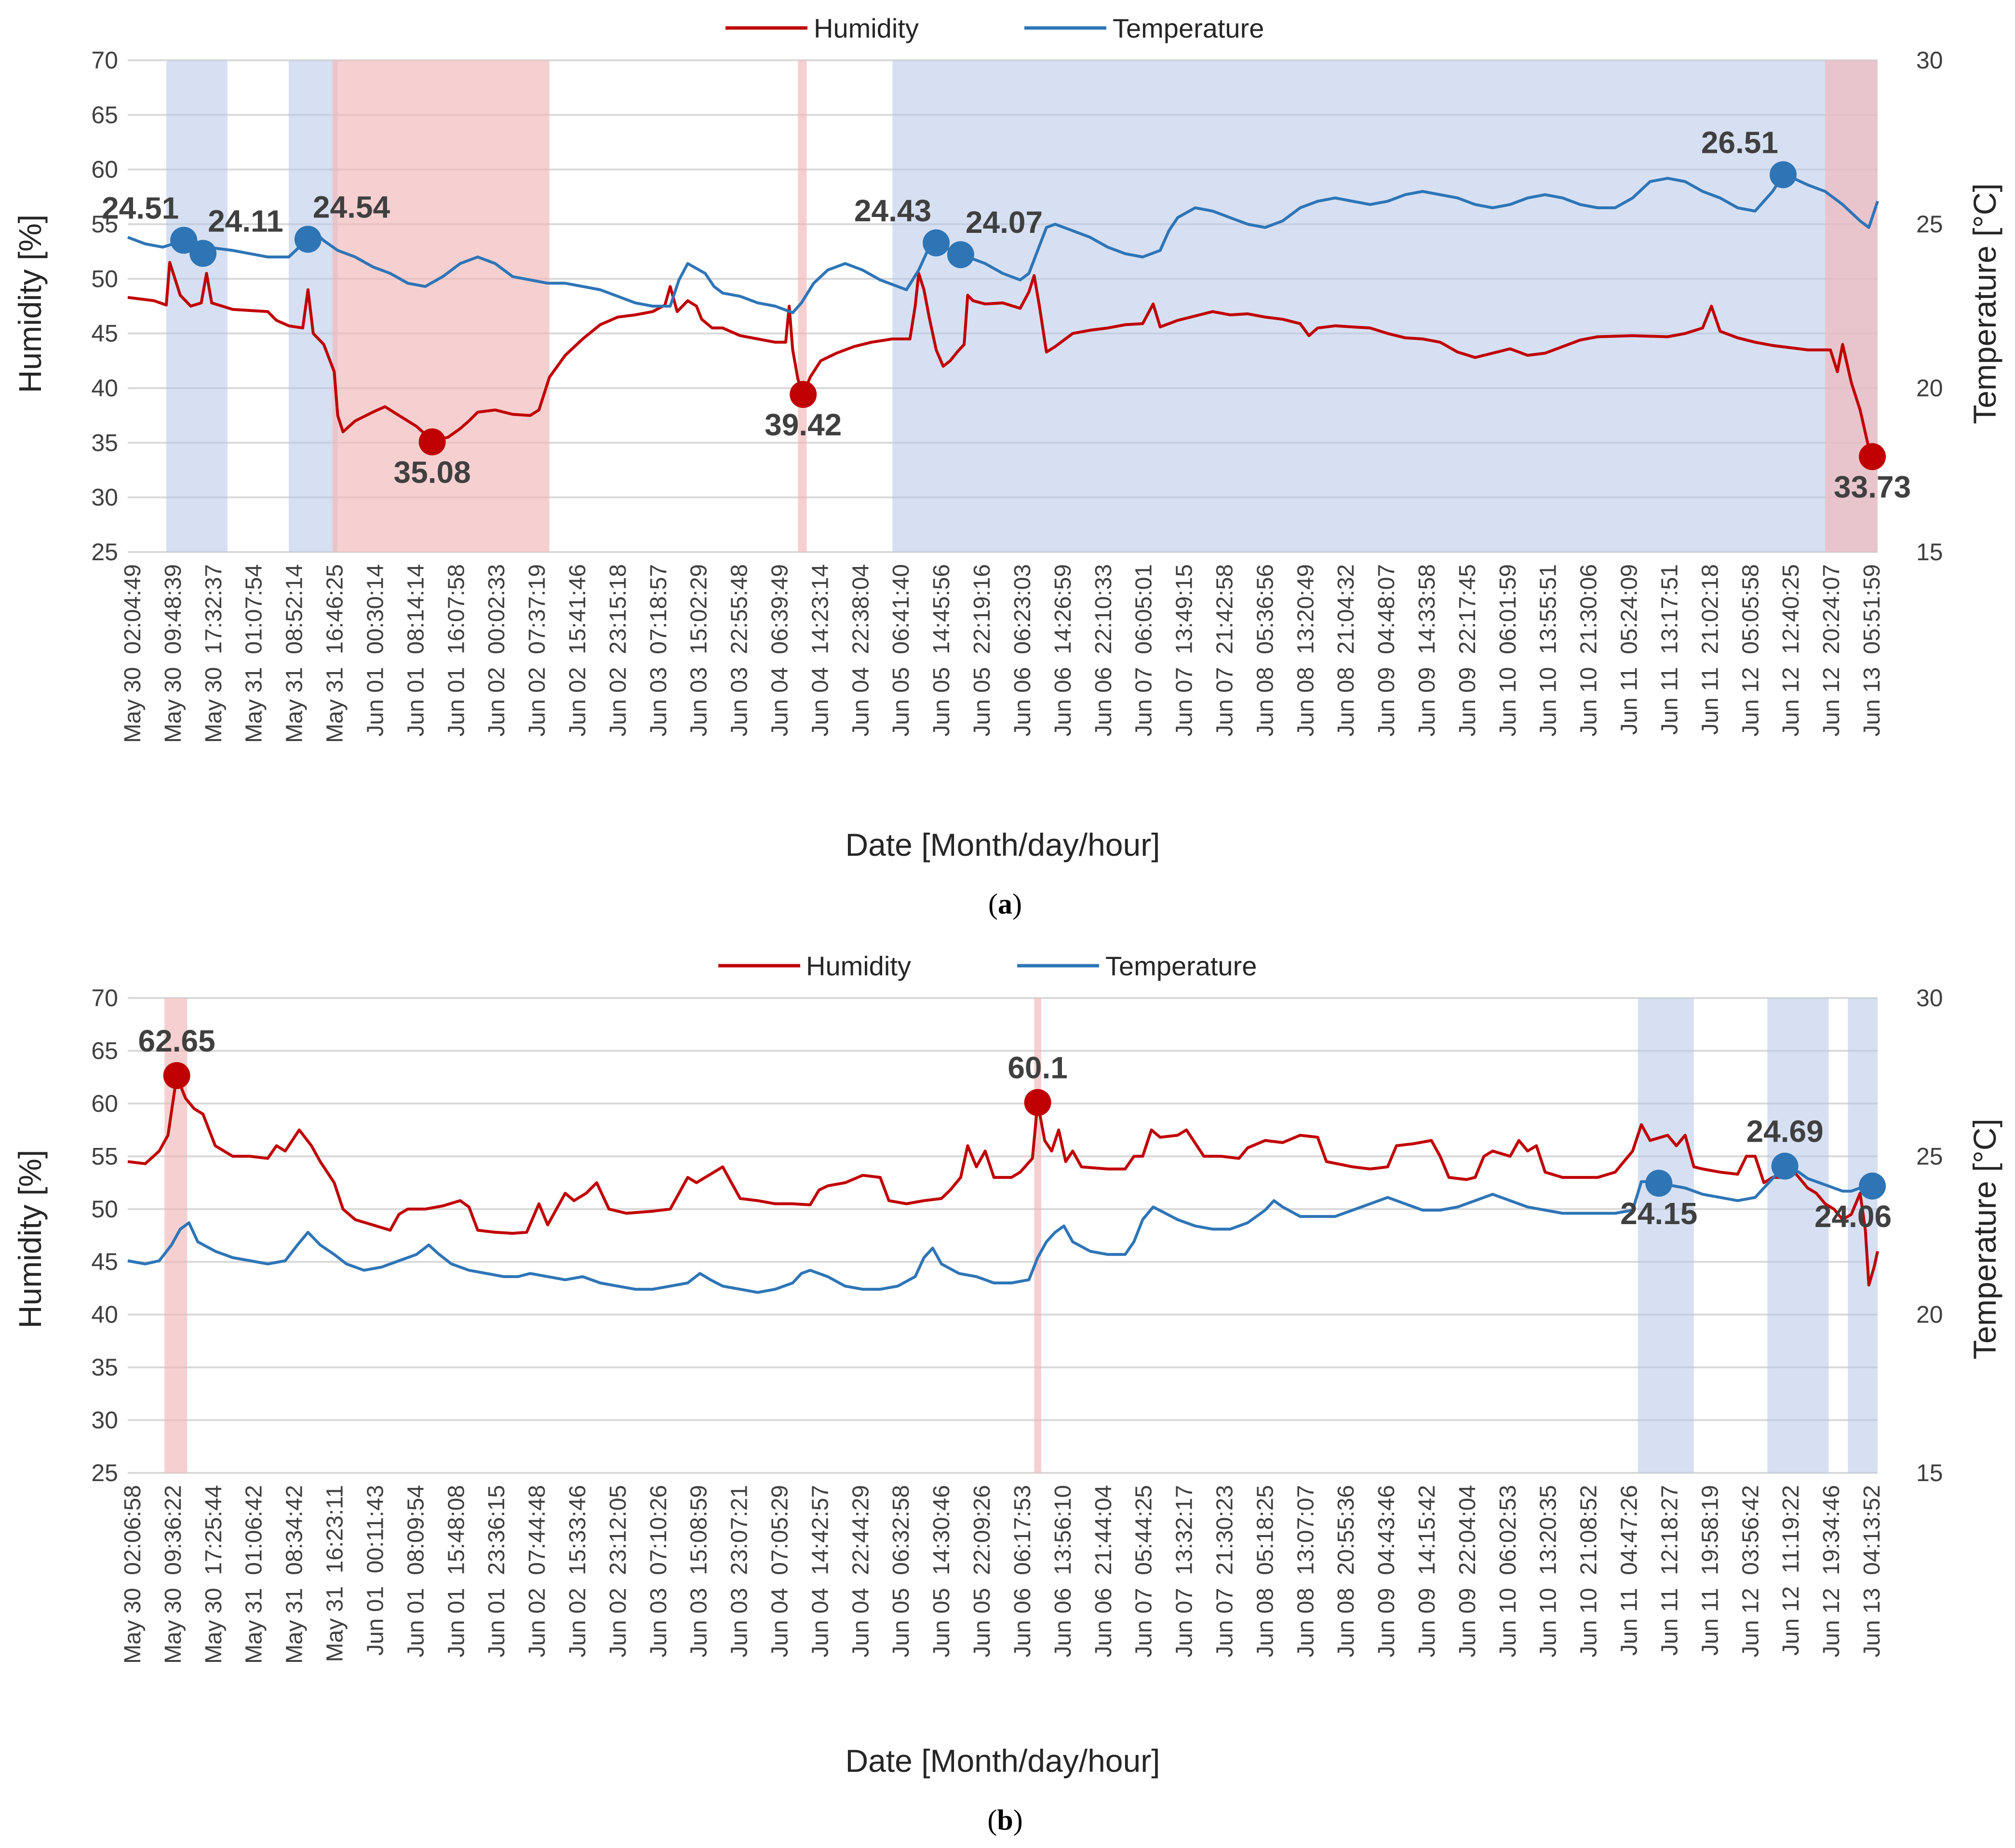 This screenshot has height=1848, width=2015. Describe the element at coordinates (1739, 143) in the screenshot. I see `data-label: 26.51` at that location.